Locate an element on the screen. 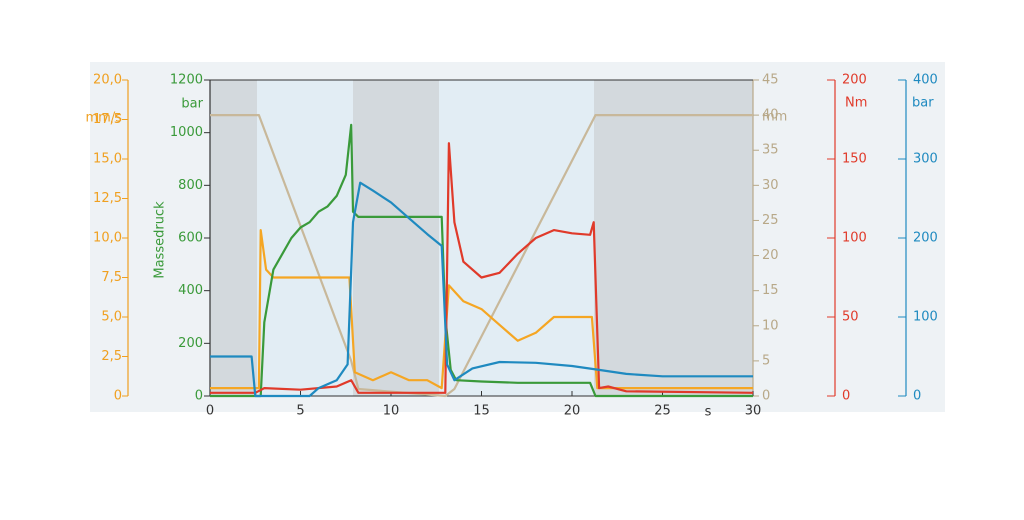 The width and height of the screenshot is (1024, 520). tick-label: 5 is located at coordinates (766, 360).